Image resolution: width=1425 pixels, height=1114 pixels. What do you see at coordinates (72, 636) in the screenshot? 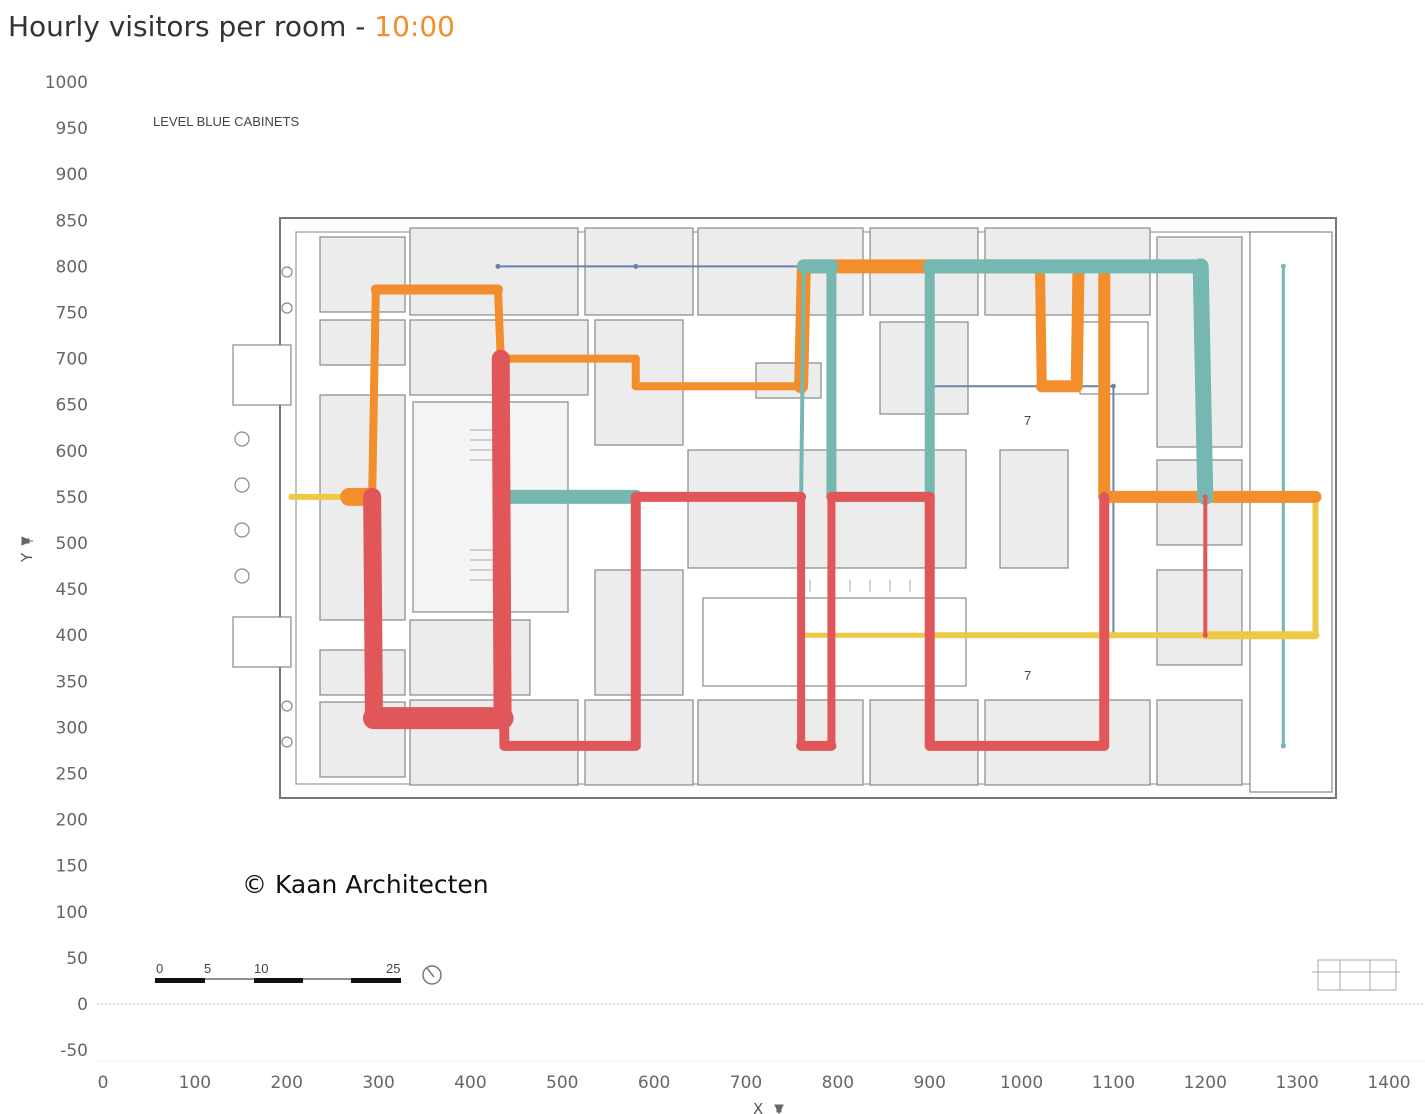
I see `y-tick-label: 400` at bounding box center [72, 636].